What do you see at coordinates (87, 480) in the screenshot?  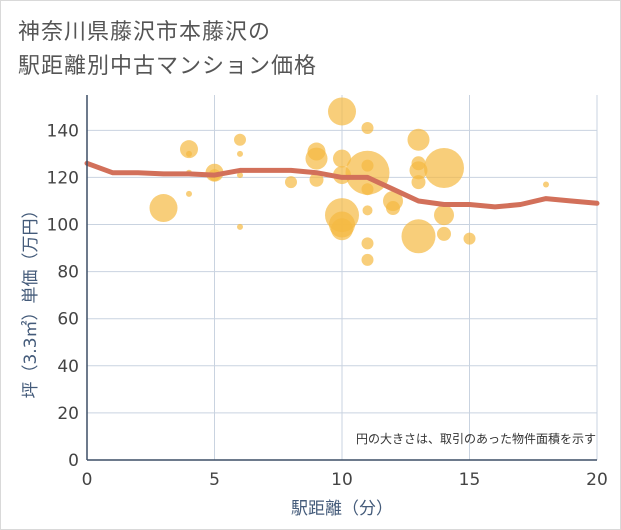 I see `x-tick-label: 0` at bounding box center [87, 480].